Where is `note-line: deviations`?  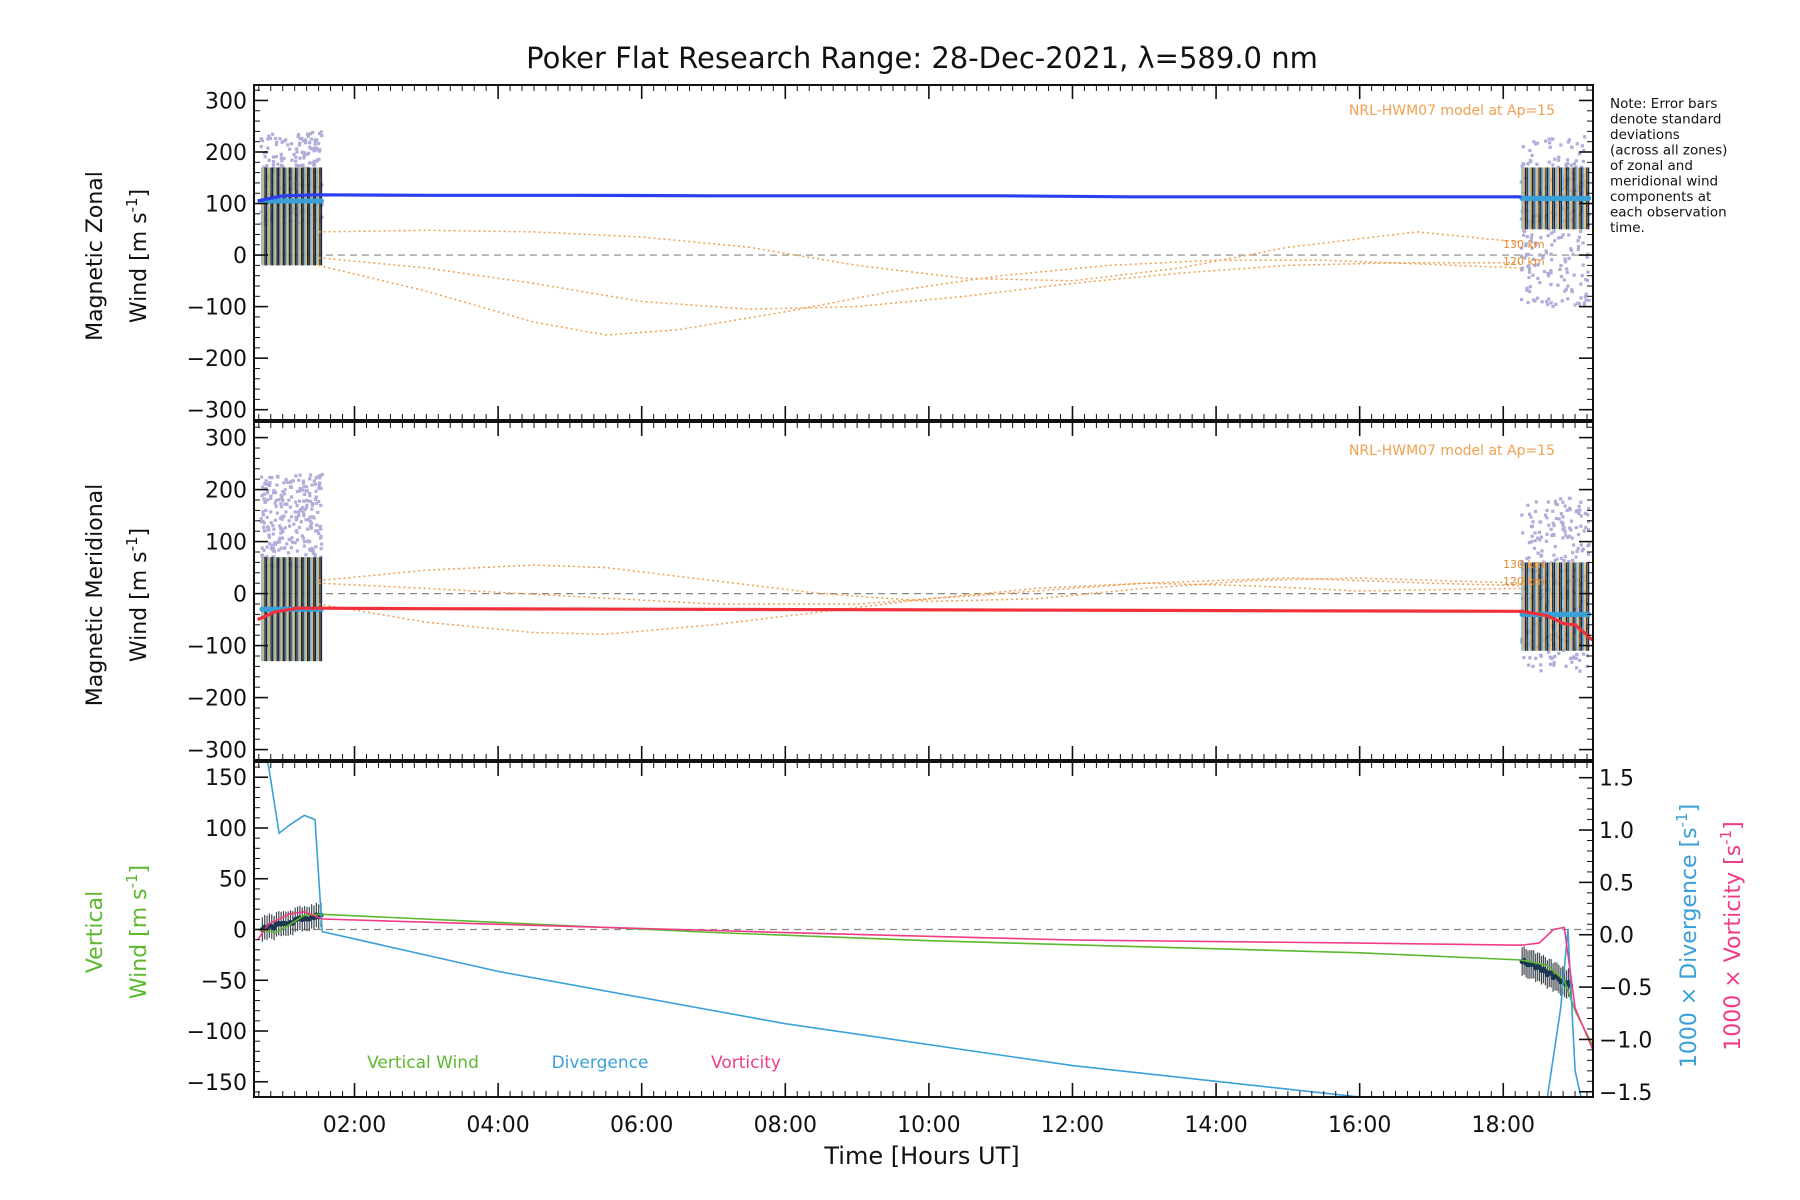 note-line: deviations is located at coordinates (1645, 135).